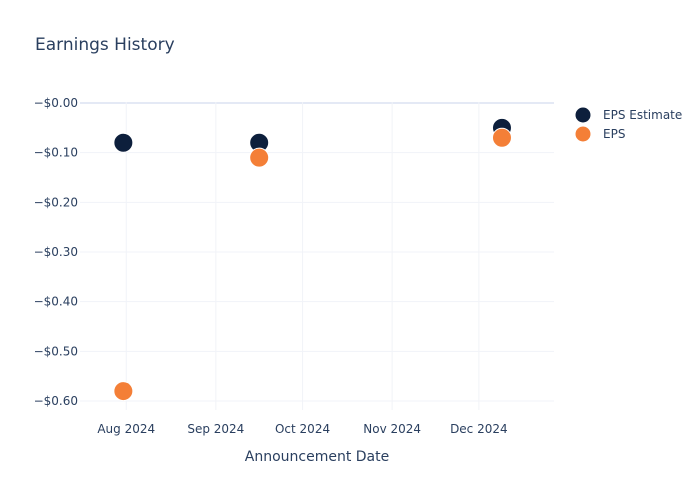 The width and height of the screenshot is (700, 500). I want to click on legend-label: EPS Estimate, so click(642, 115).